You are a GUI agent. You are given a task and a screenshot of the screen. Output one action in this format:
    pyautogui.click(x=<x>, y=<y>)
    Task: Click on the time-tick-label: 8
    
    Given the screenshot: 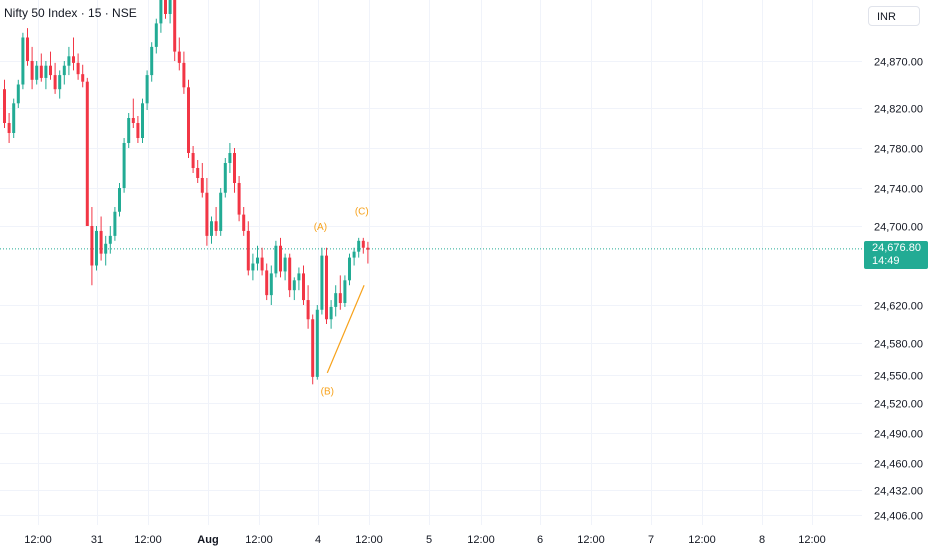 What is the action you would take?
    pyautogui.click(x=762, y=540)
    